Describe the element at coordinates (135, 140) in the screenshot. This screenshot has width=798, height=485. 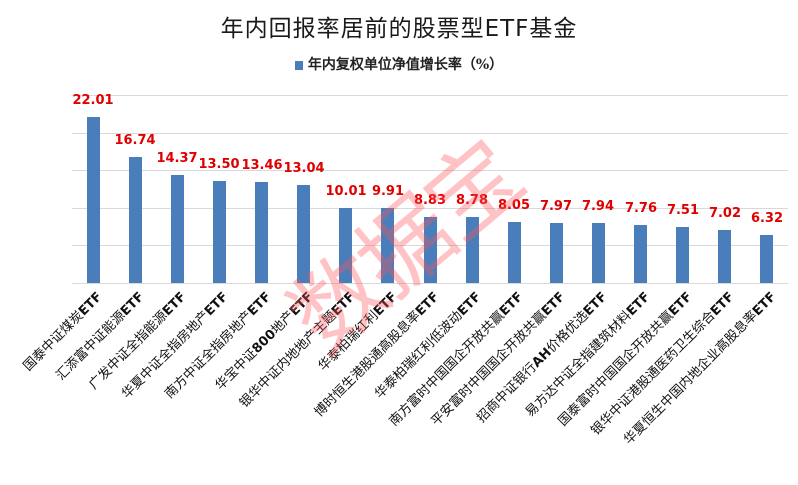
I see `data-label: 16.74` at that location.